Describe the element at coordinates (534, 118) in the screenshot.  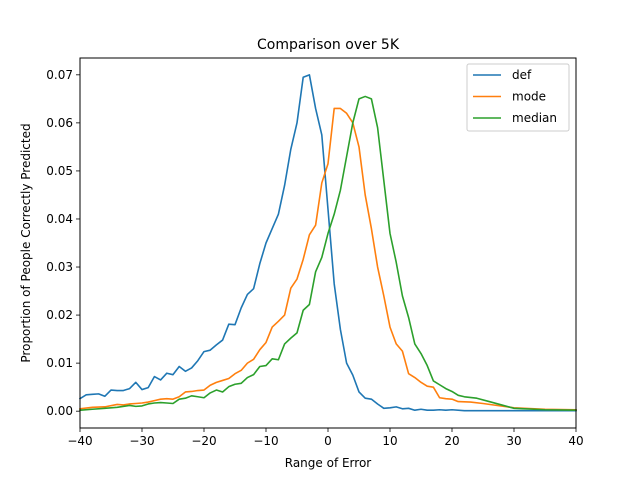
I see `legend-label-median: median` at that location.